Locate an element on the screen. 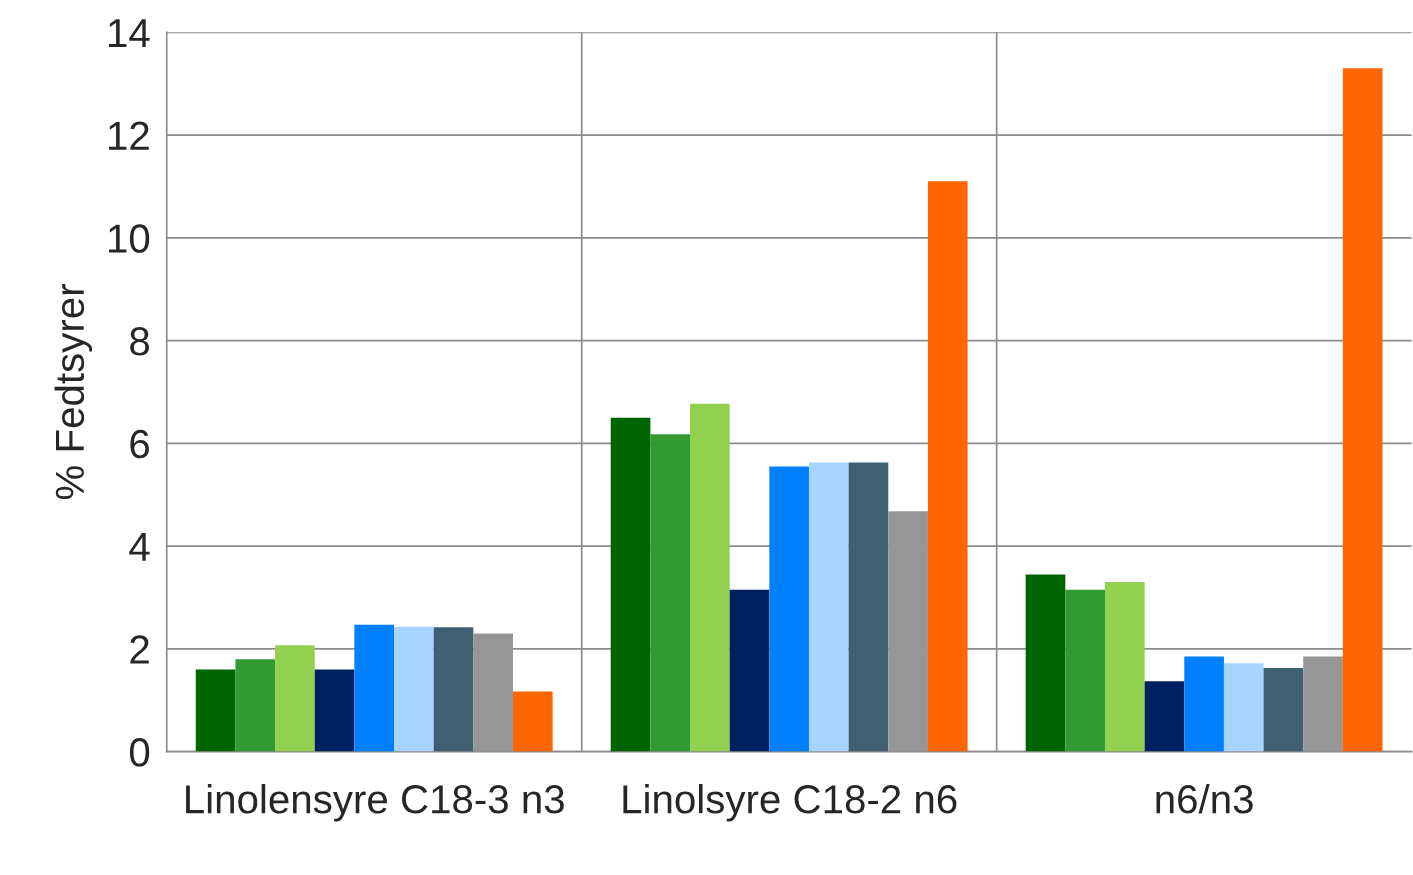 This screenshot has height=875, width=1413. y-axis-title: % Fedtsyrer is located at coordinates (73, 392).